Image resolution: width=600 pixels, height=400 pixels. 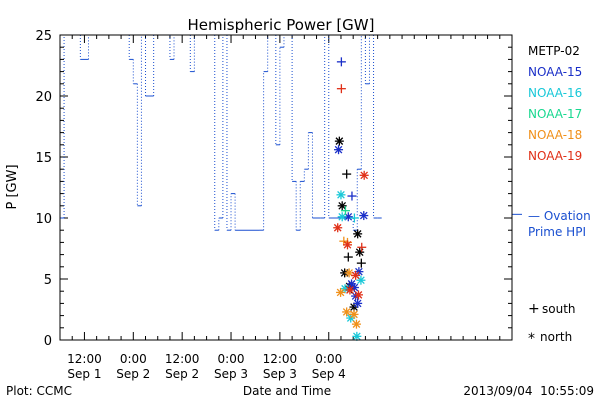 I want to click on y-axis-label: P [GW], so click(x=12, y=186).